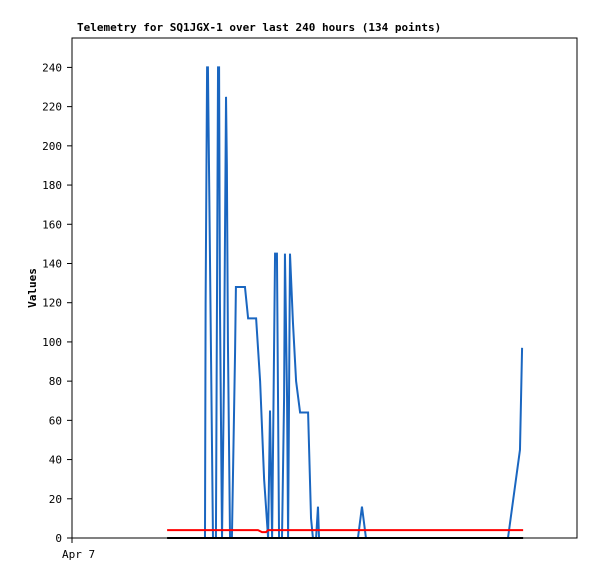 The height and width of the screenshot is (579, 597). I want to click on y-tick-label: 200, so click(52, 146).